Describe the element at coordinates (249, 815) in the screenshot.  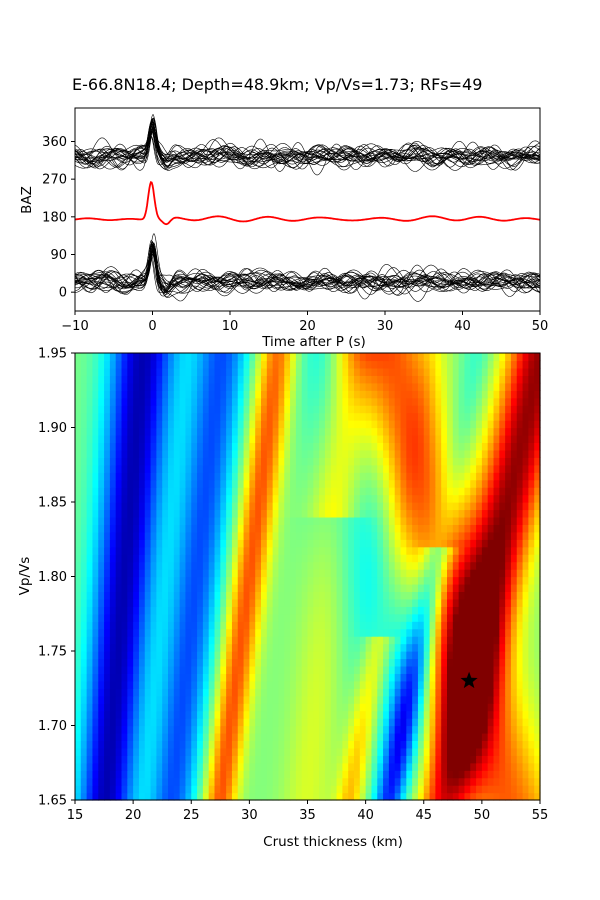
I see `x-tick-label: 30` at that location.